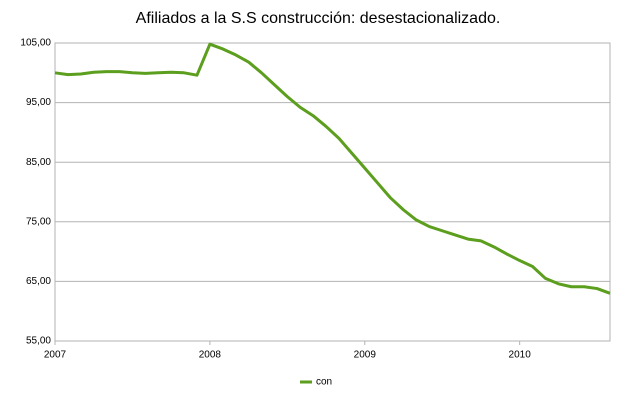 The width and height of the screenshot is (638, 404). I want to click on x-tick-label: 2008, so click(210, 355).